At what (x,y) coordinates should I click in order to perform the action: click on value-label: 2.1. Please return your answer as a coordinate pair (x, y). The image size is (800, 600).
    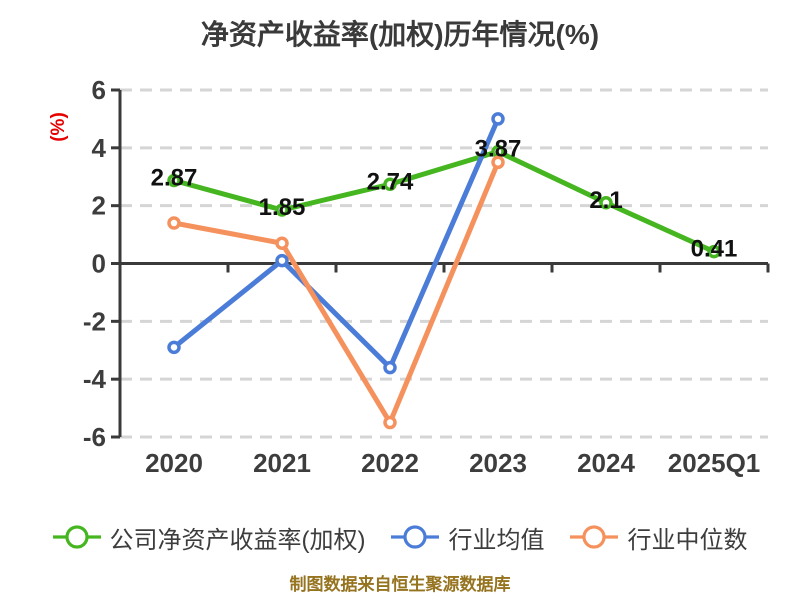
    Looking at the image, I should click on (605, 200).